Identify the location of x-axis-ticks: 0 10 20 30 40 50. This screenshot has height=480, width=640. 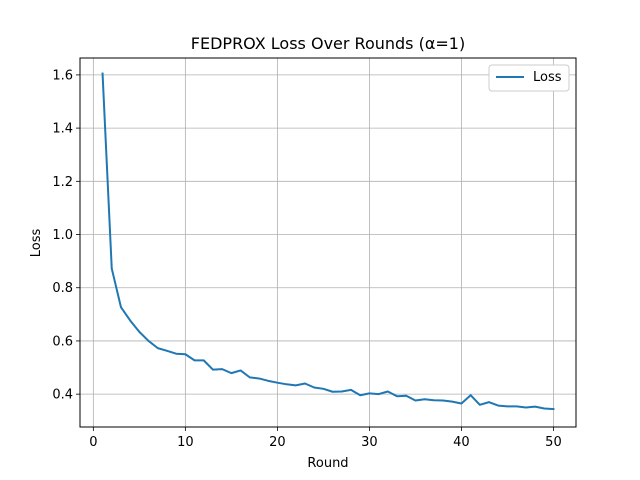
(325, 438).